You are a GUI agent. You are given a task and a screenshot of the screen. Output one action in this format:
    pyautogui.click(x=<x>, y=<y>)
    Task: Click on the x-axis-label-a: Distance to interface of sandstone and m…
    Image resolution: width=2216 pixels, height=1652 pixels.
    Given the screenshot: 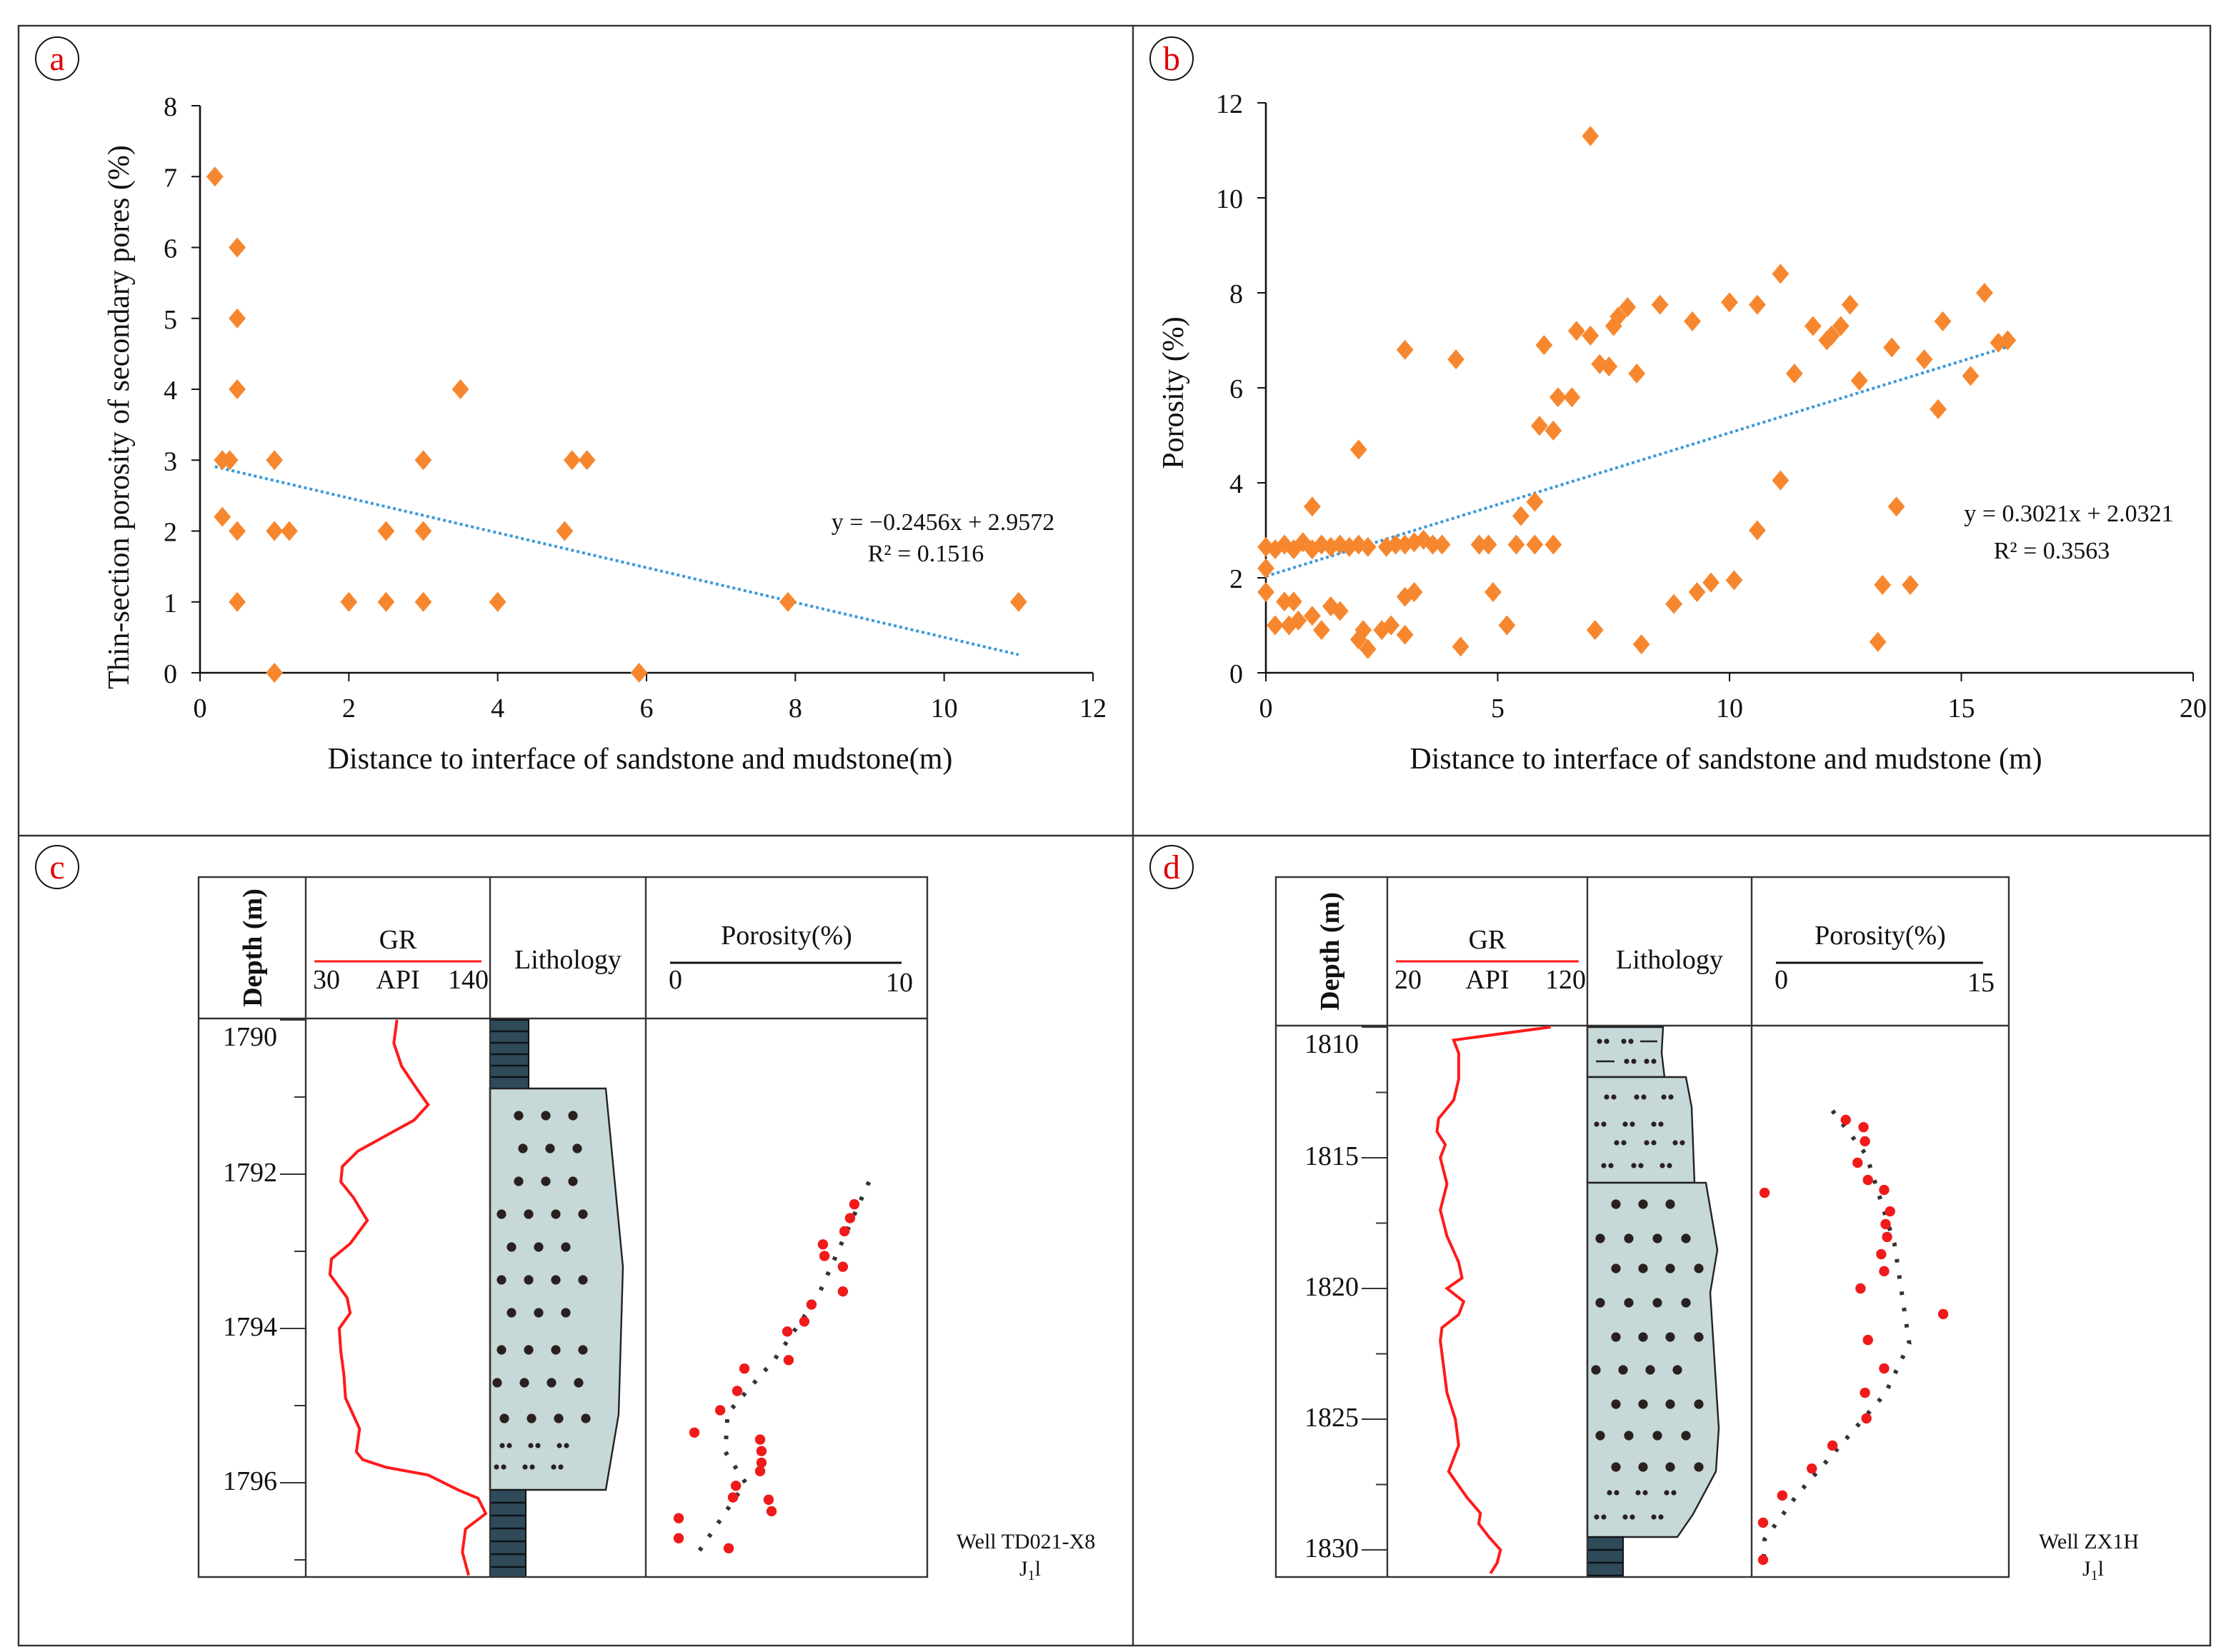 What is the action you would take?
    pyautogui.click(x=640, y=759)
    